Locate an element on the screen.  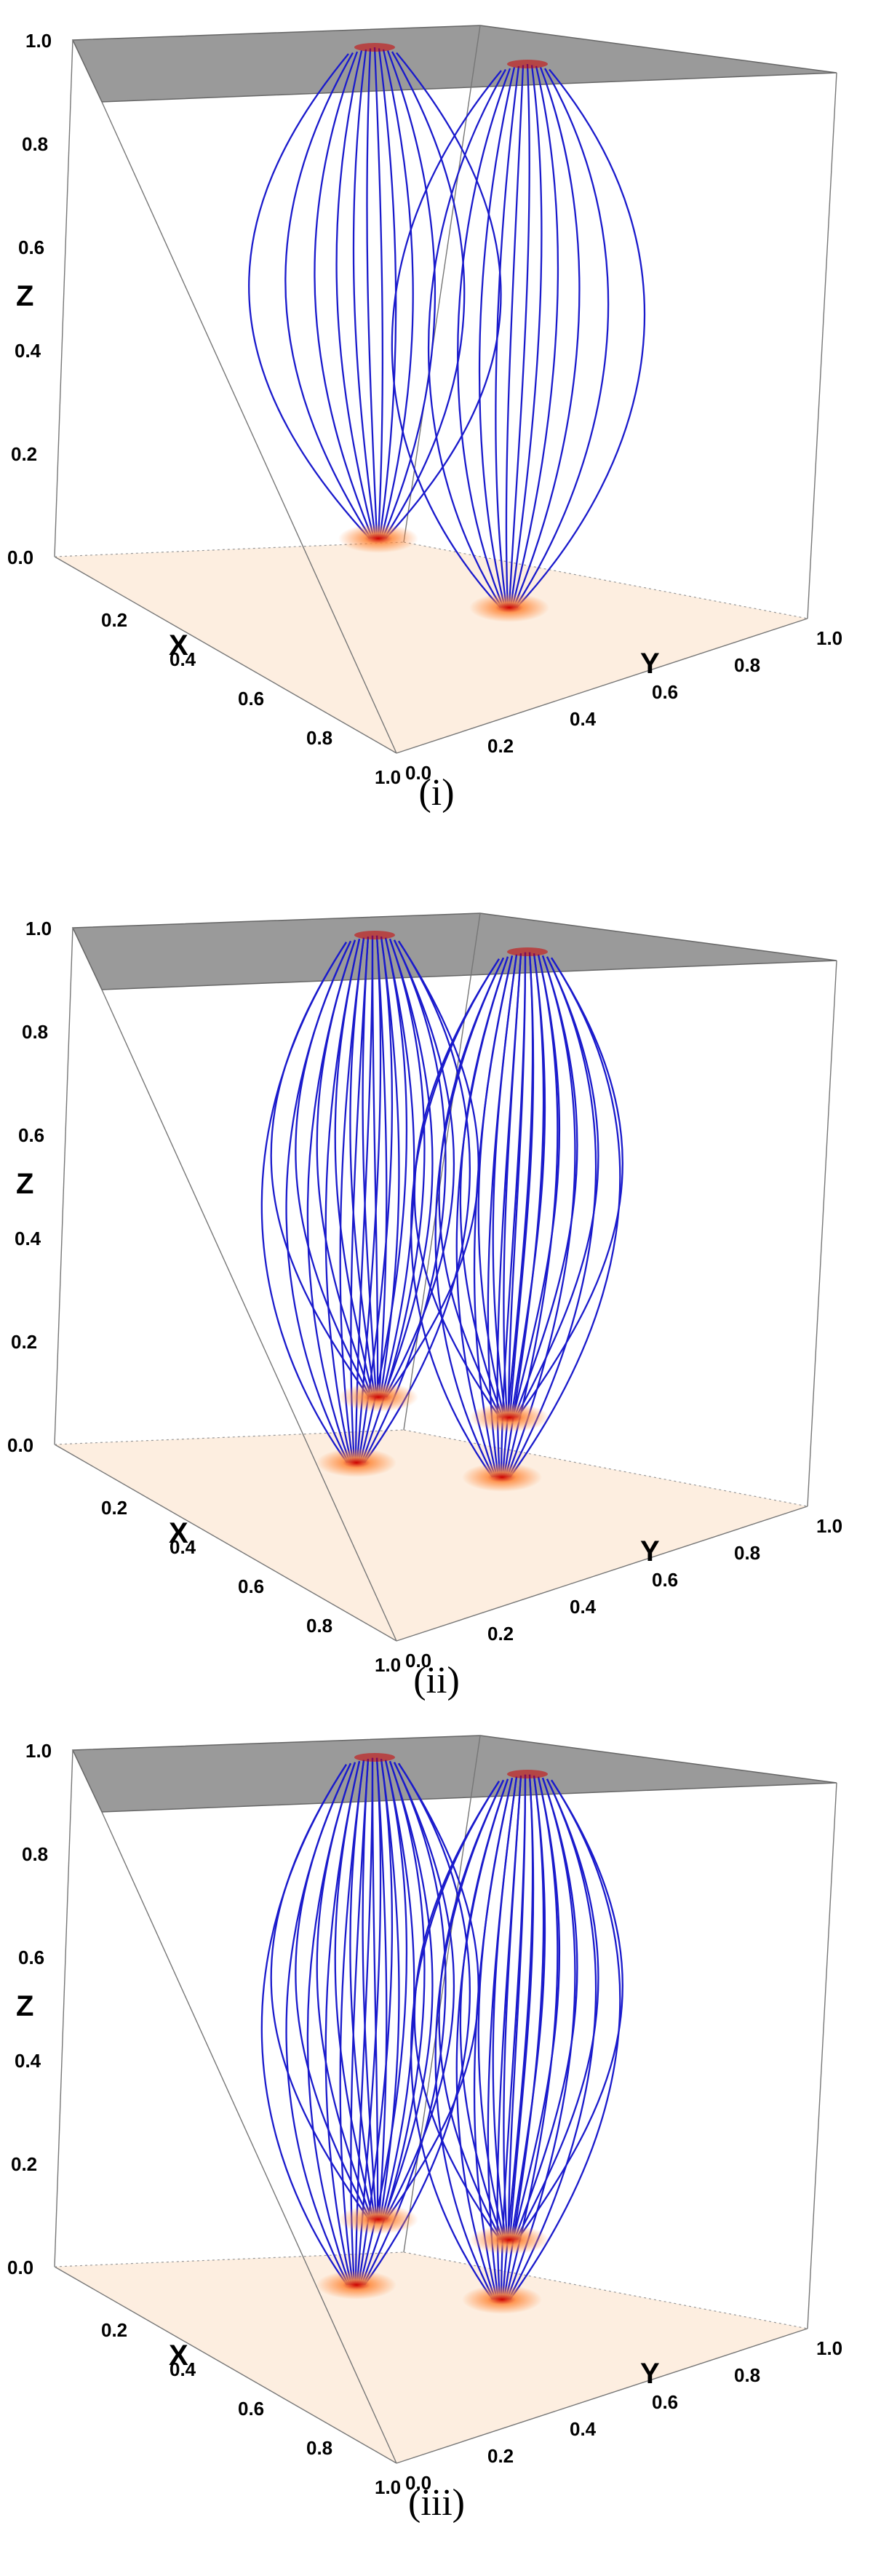
x-tick-label: 0.8 is located at coordinates (319, 1626).